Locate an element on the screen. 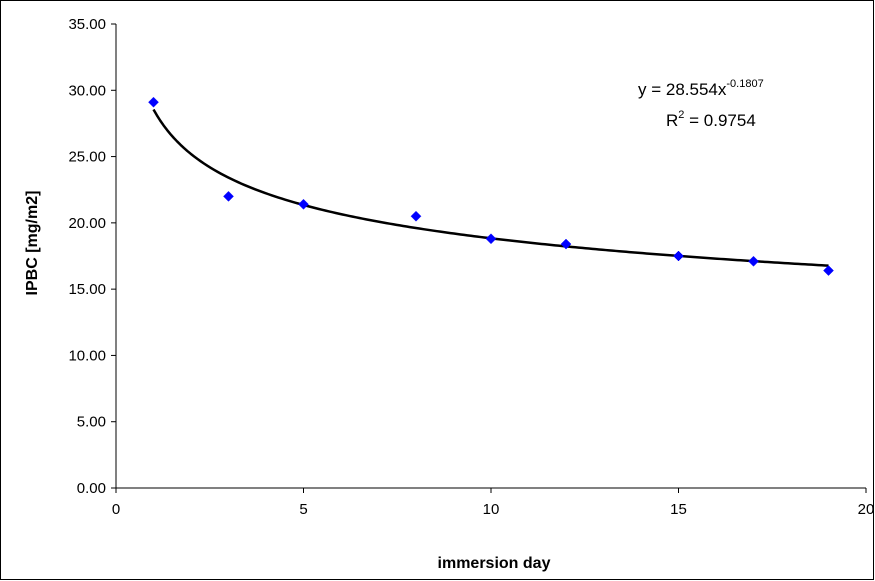 The width and height of the screenshot is (875, 581). x-axis-title: immersion day is located at coordinates (494, 563).